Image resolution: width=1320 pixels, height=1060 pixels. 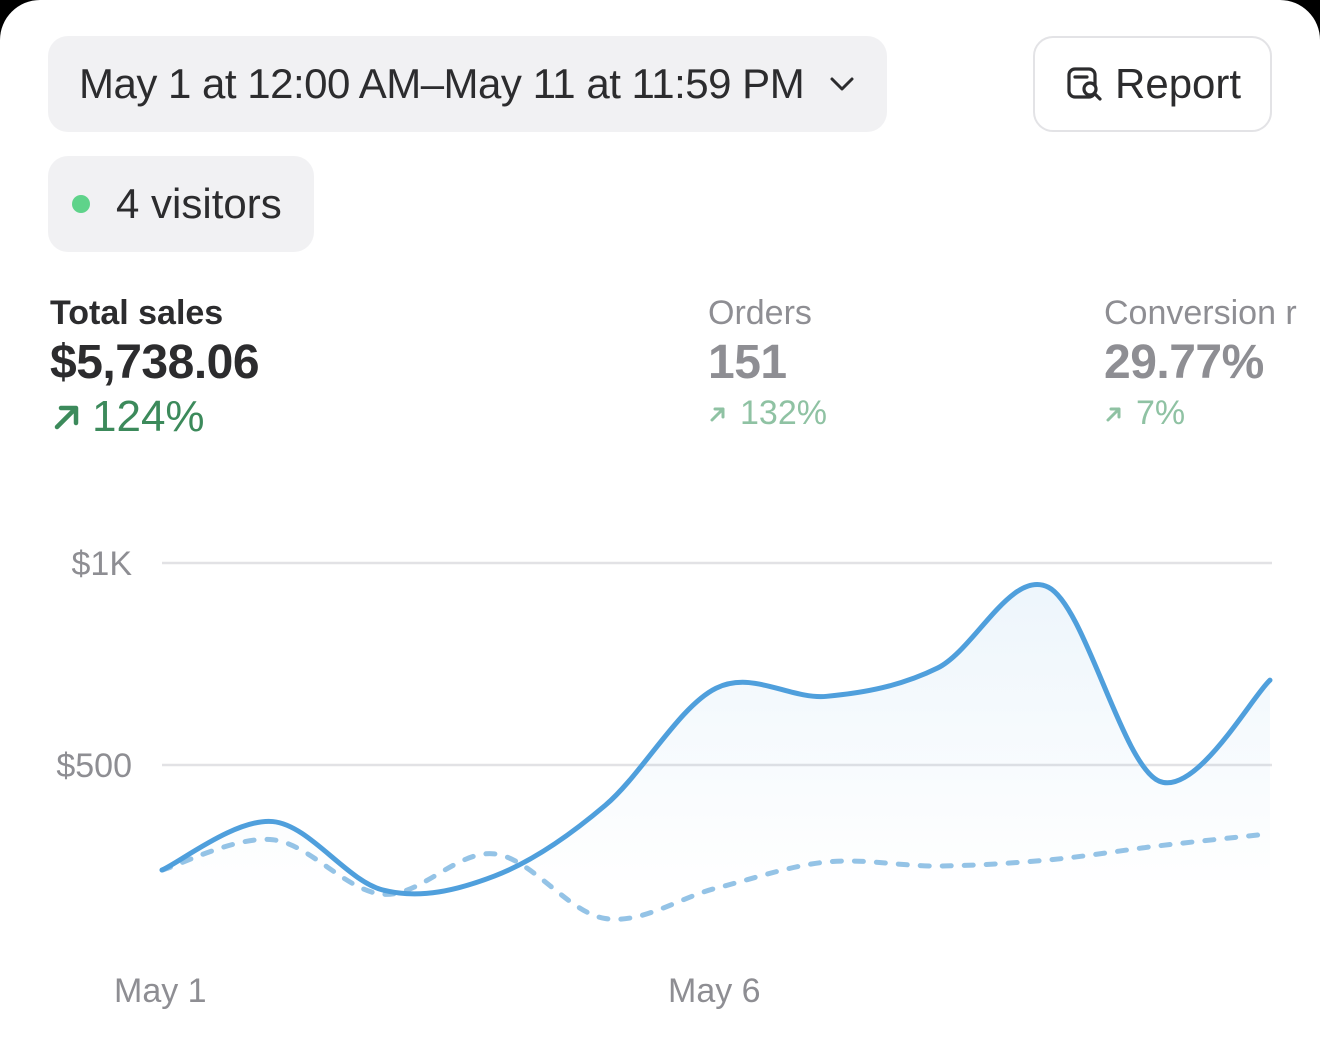 I want to click on comparison-period-line, so click(x=716, y=876).